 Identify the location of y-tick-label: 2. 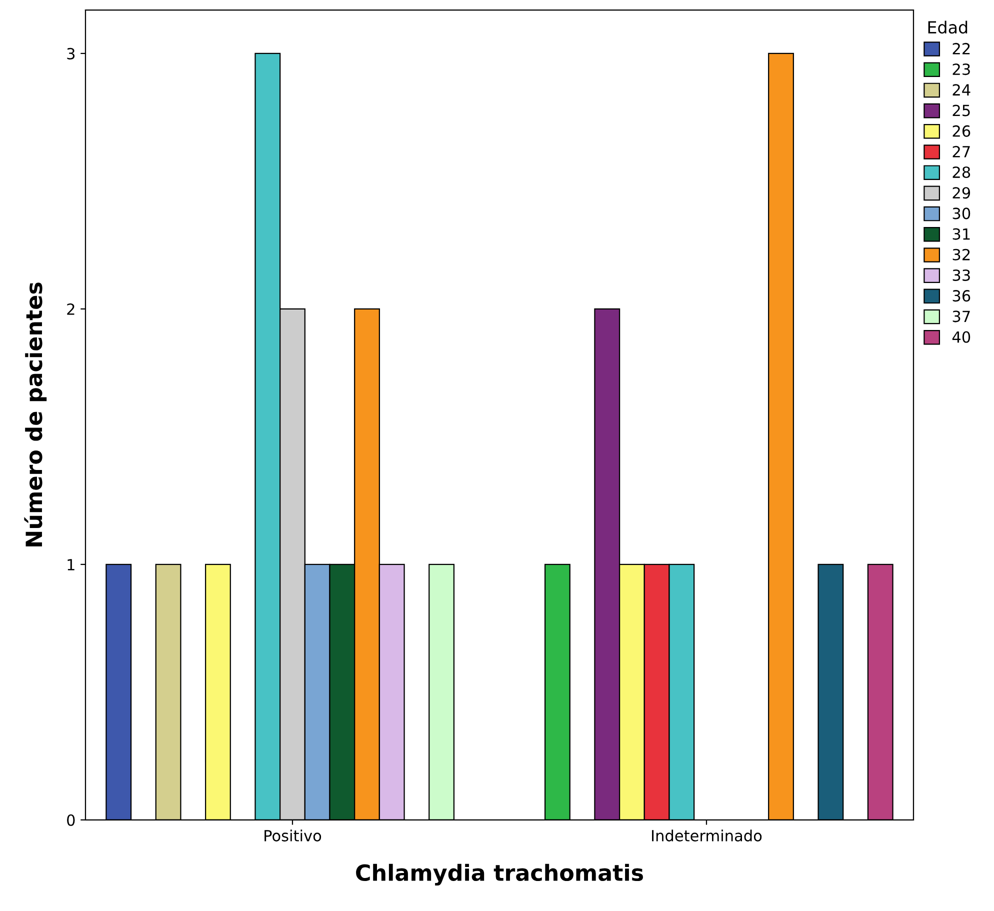
(70, 309).